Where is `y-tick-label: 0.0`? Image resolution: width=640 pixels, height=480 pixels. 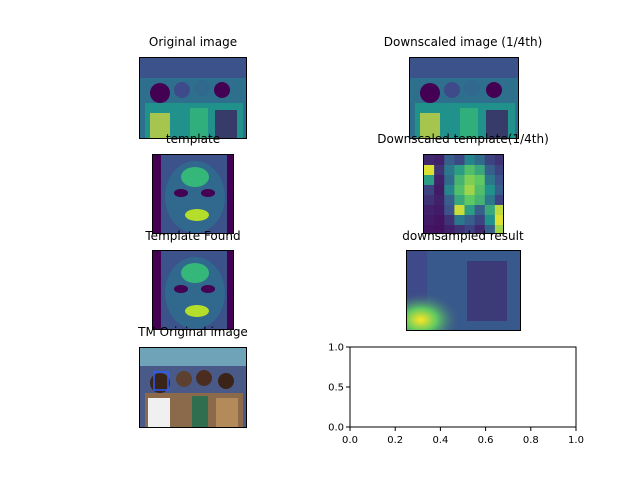 y-tick-label: 0.0 is located at coordinates (336, 428).